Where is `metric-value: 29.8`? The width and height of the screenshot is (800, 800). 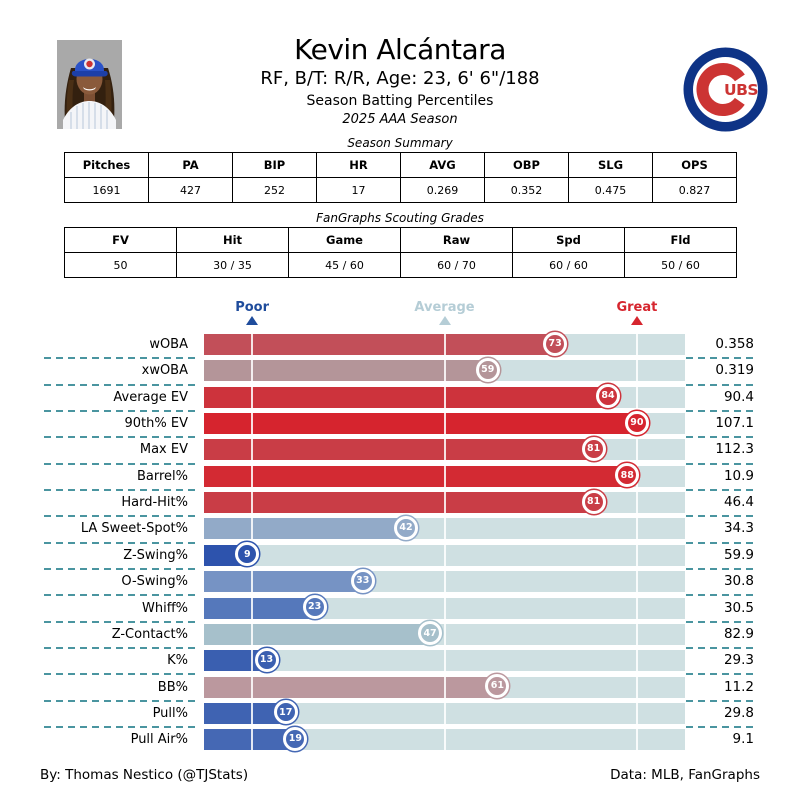
metric-value: 29.8 is located at coordinates (738, 712).